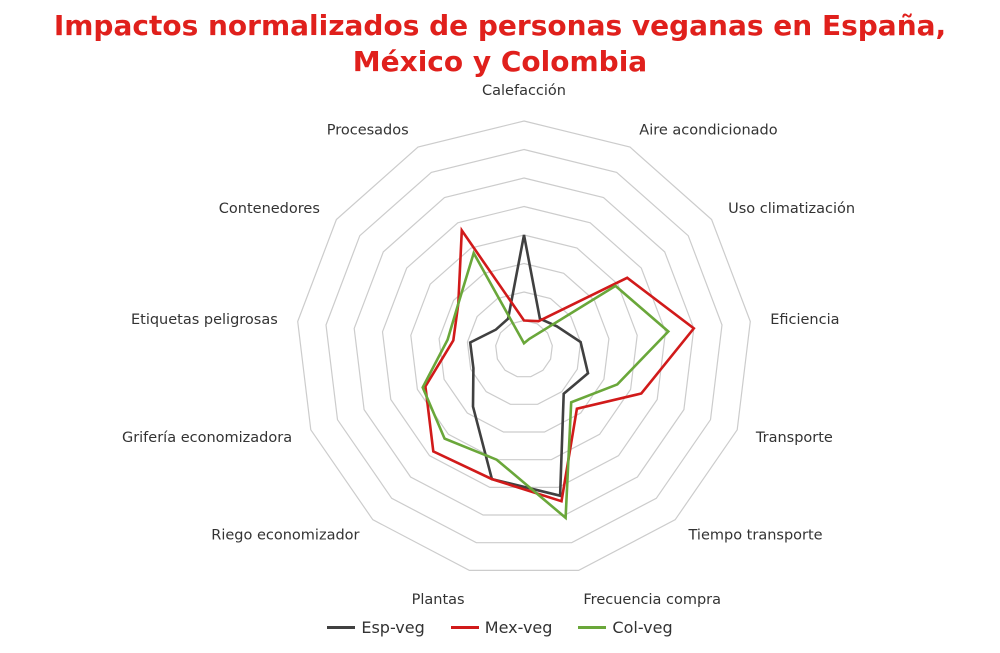 The image size is (1000, 653). What do you see at coordinates (794, 438) in the screenshot?
I see `axis-label: Transporte` at bounding box center [794, 438].